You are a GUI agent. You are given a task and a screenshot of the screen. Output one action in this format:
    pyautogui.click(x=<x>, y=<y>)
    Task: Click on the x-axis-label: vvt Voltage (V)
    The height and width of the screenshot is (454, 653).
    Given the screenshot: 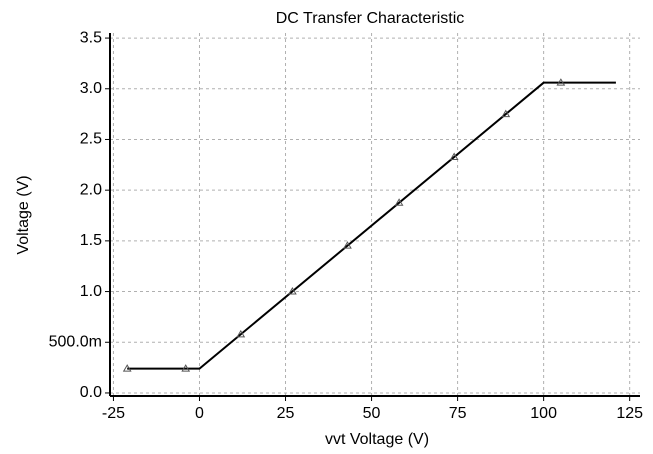 What is the action you would take?
    pyautogui.click(x=377, y=439)
    